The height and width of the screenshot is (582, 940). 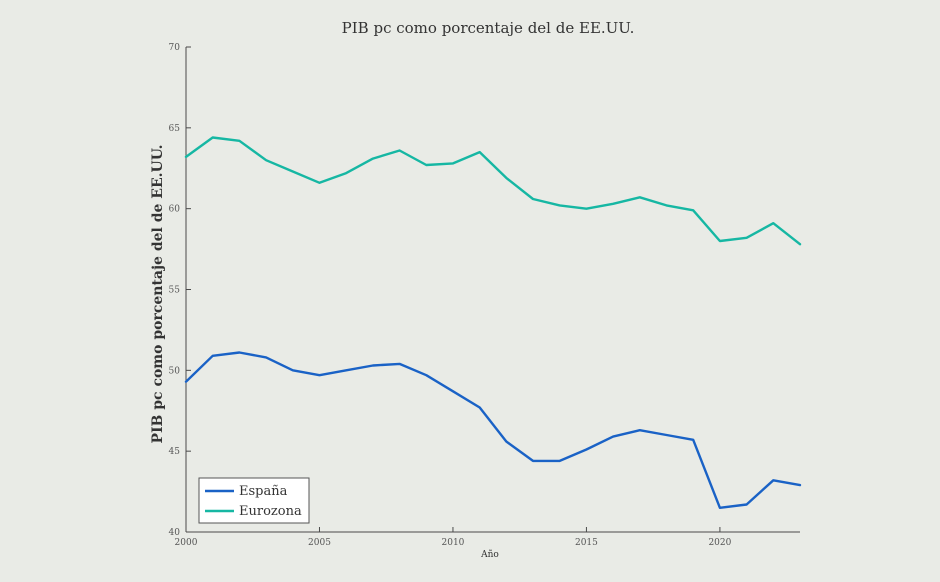 I want to click on y-tick-label: 40, so click(x=175, y=533).